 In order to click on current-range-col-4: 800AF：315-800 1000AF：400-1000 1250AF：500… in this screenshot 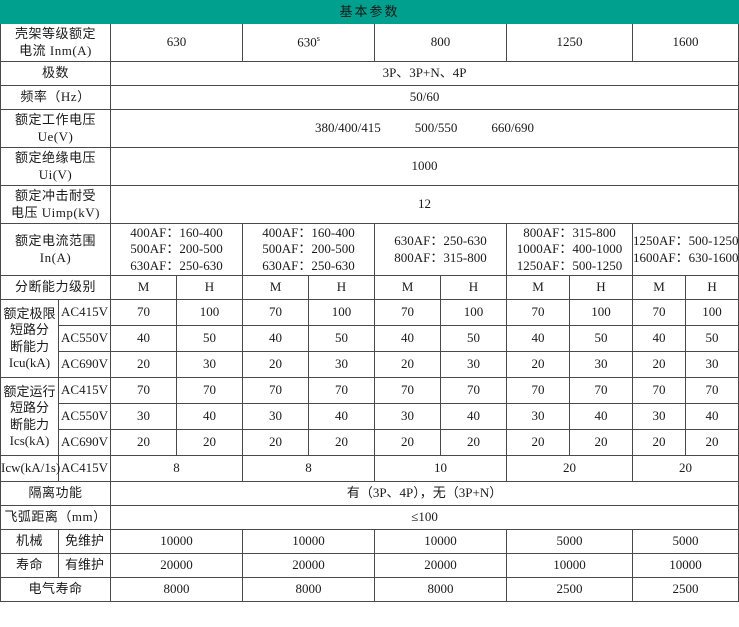, I will do `click(569, 249)`.